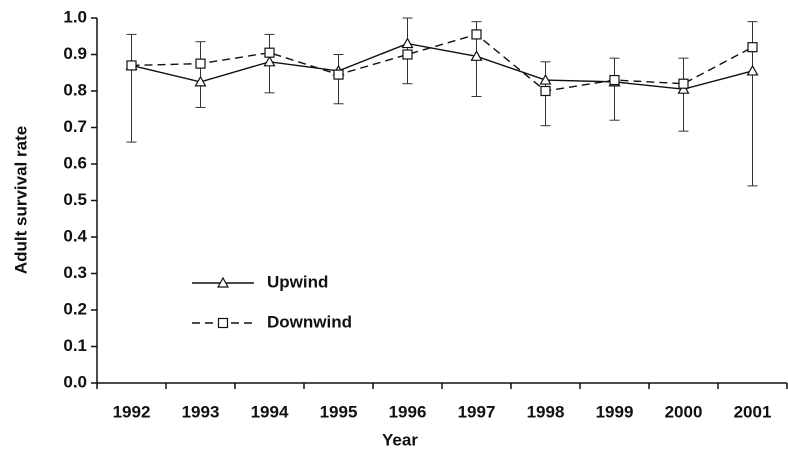 The height and width of the screenshot is (456, 788). I want to click on y-tick-label: 0.8, so click(75, 89).